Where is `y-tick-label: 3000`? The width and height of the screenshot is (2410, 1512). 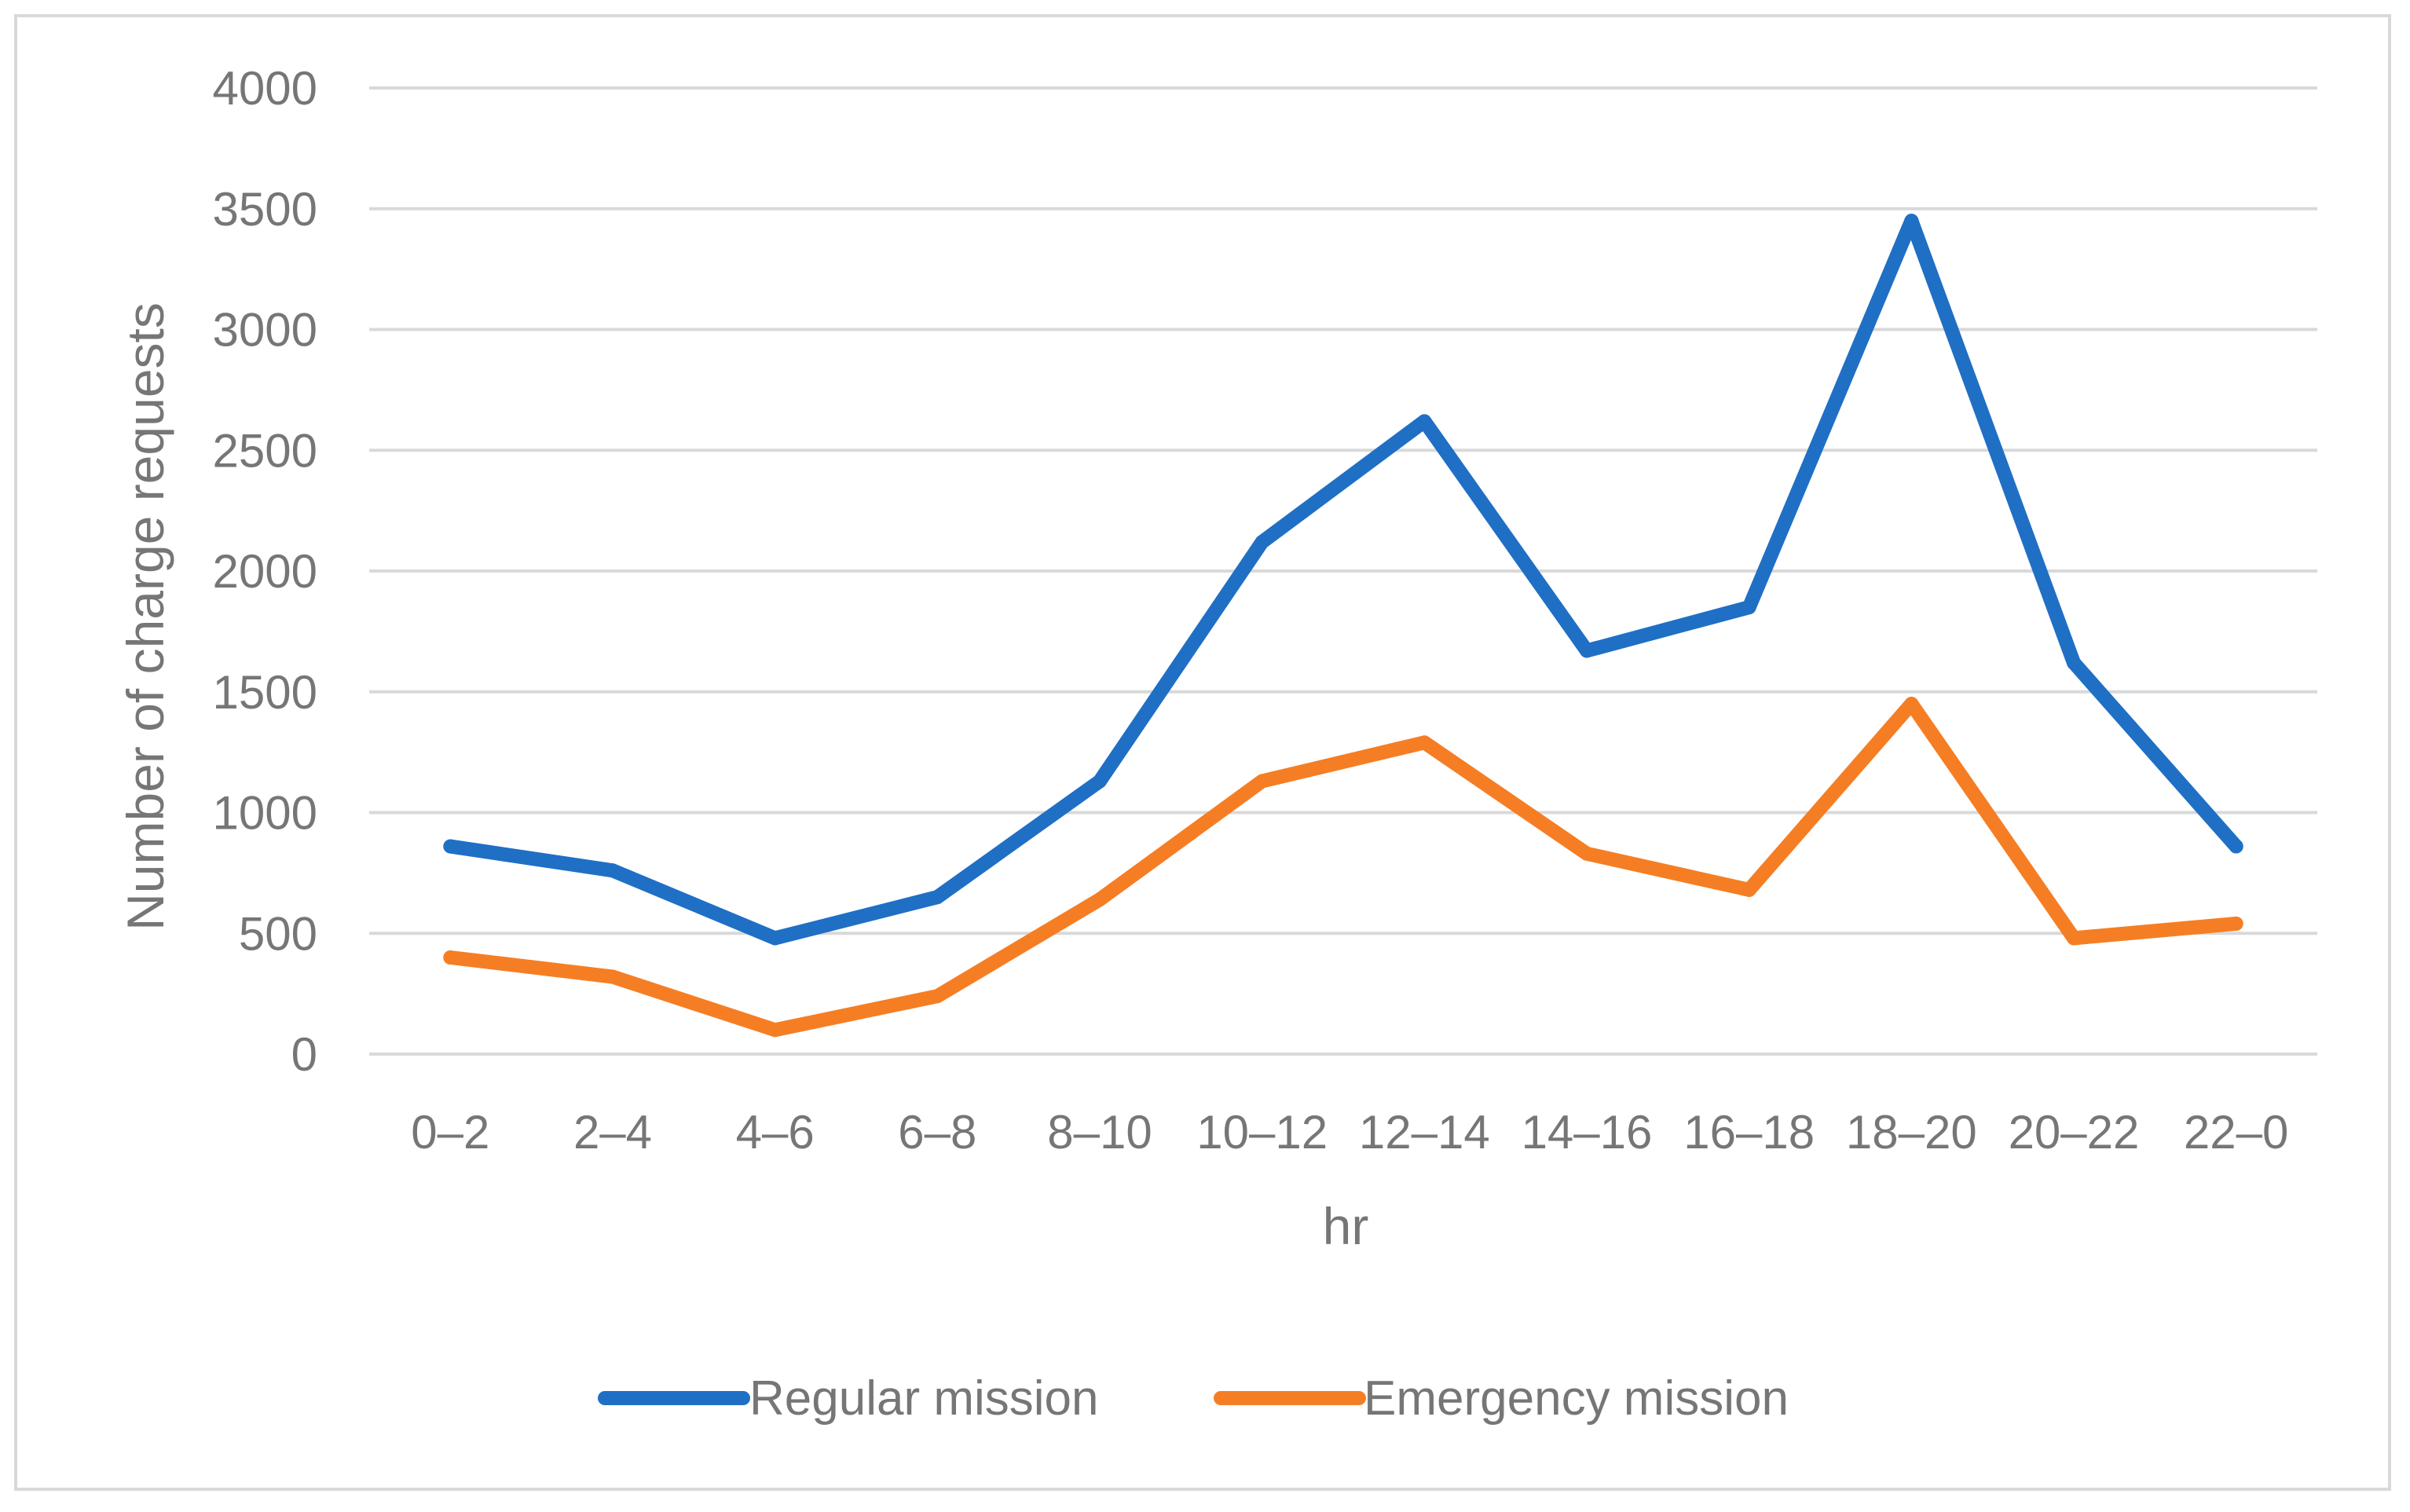 y-tick-label: 3000 is located at coordinates (265, 330).